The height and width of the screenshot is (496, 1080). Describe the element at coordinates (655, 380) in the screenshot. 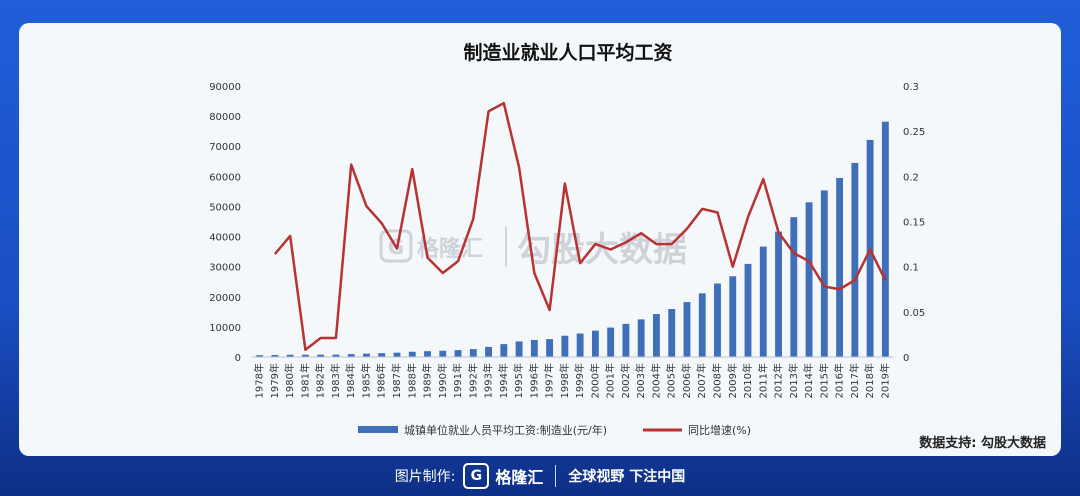

I see `x-tick-label: 2004年` at that location.